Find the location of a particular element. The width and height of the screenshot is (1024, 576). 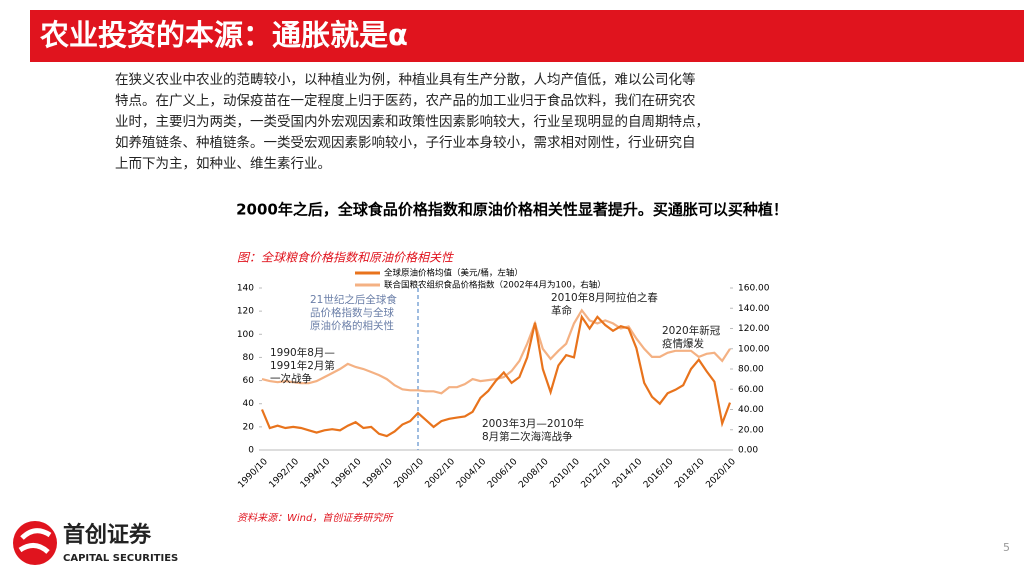

header-bar is located at coordinates (527, 36).